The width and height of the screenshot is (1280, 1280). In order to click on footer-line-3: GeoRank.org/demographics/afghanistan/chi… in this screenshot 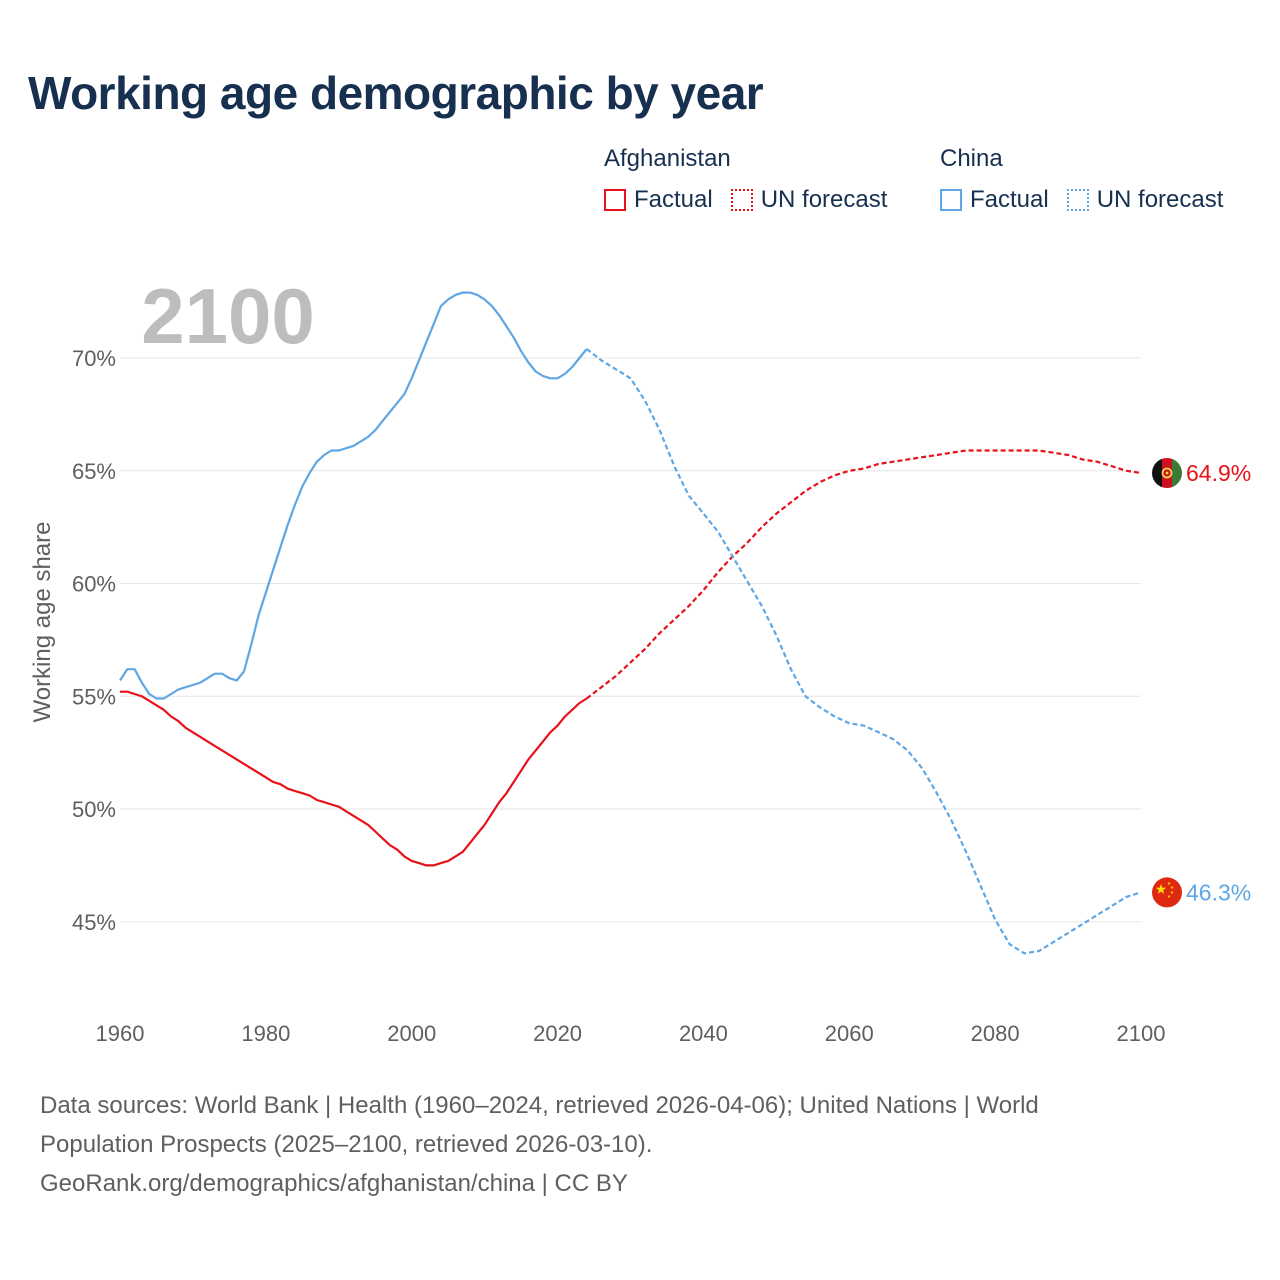, I will do `click(334, 1183)`.